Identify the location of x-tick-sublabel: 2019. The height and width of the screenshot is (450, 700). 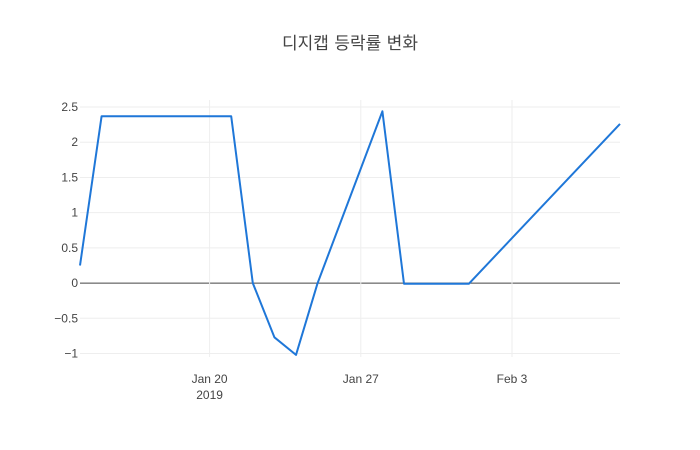
(209, 395).